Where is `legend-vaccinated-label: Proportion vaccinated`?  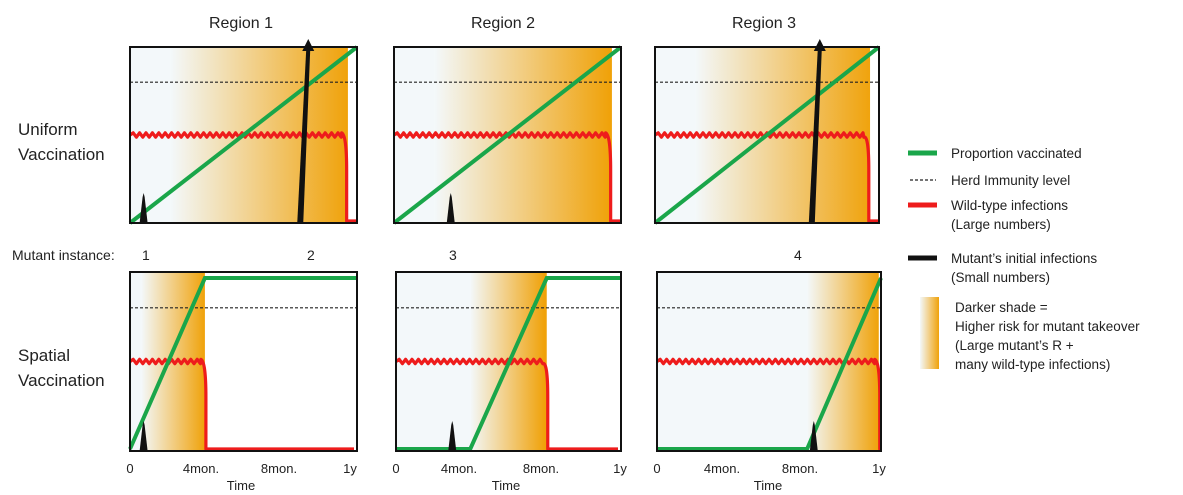
legend-vaccinated-label: Proportion vaccinated is located at coordinates (1016, 153).